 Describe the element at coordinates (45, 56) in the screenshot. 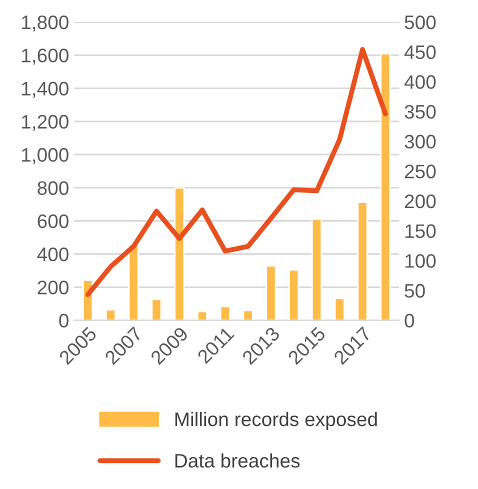

I see `y-tick-label: 1,600` at that location.